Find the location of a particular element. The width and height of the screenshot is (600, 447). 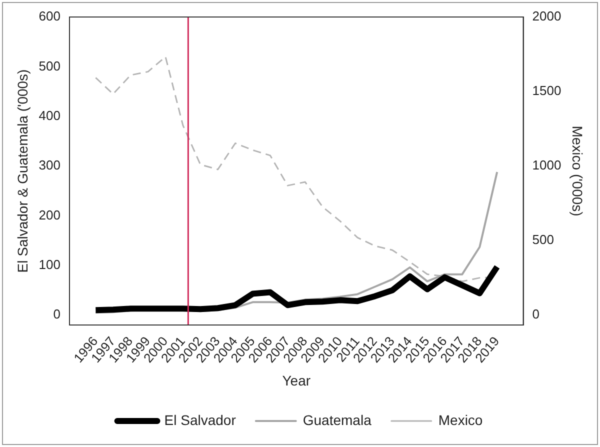

y-axis-title: El Salvador & Guatemala ('000s) is located at coordinates (22, 171).